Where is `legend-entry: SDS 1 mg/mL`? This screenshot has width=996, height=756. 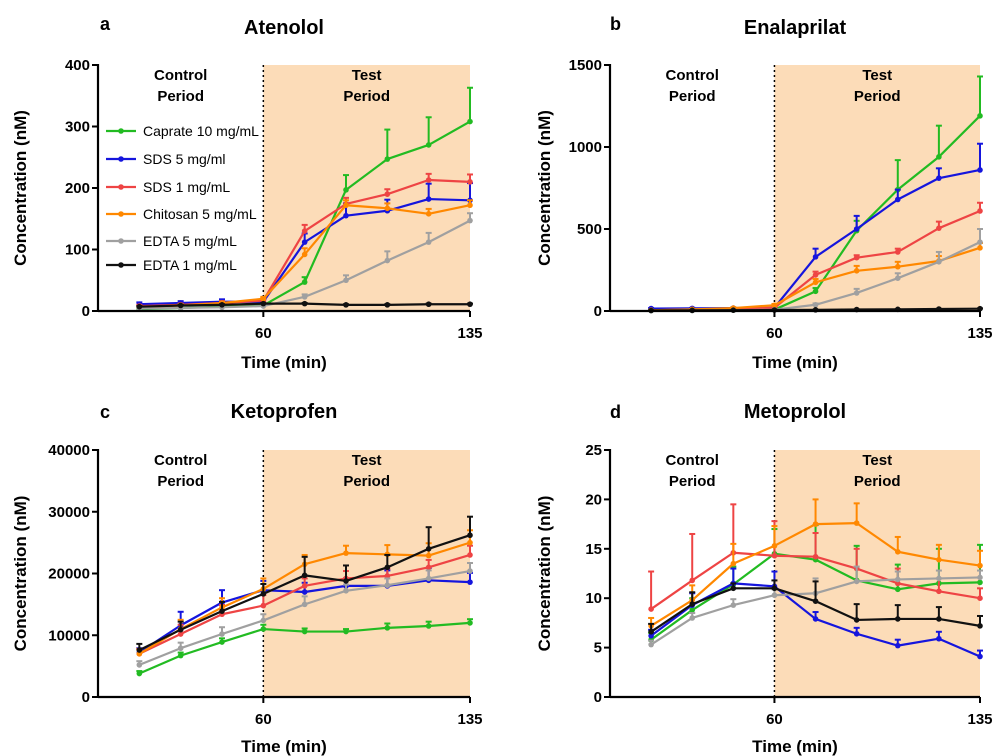
legend-entry: SDS 1 mg/mL is located at coordinates (186, 187).